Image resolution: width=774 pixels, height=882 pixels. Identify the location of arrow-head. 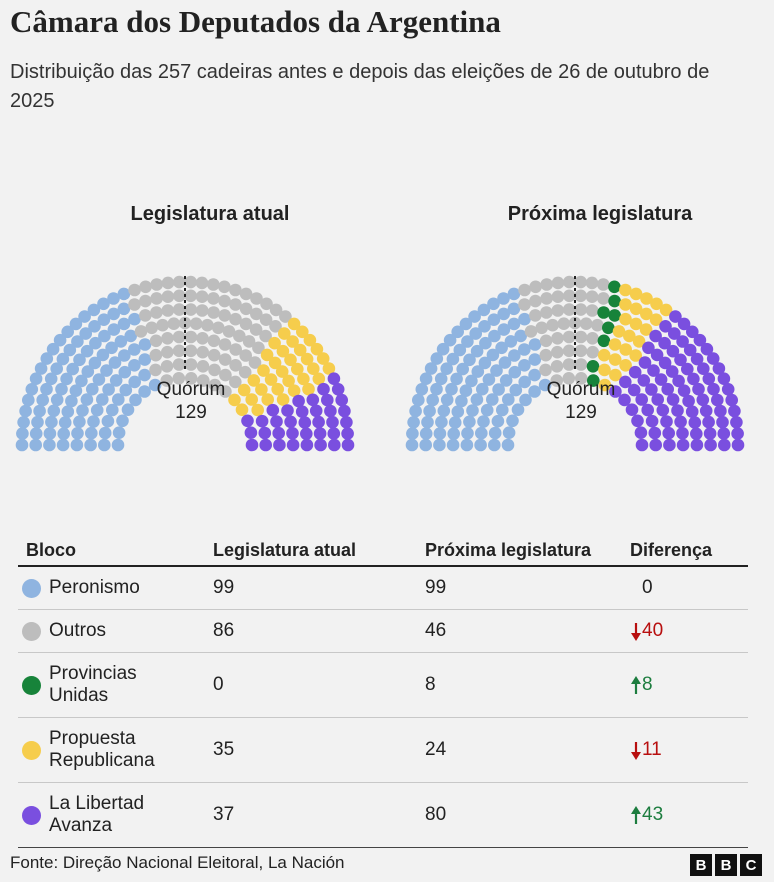
(636, 680).